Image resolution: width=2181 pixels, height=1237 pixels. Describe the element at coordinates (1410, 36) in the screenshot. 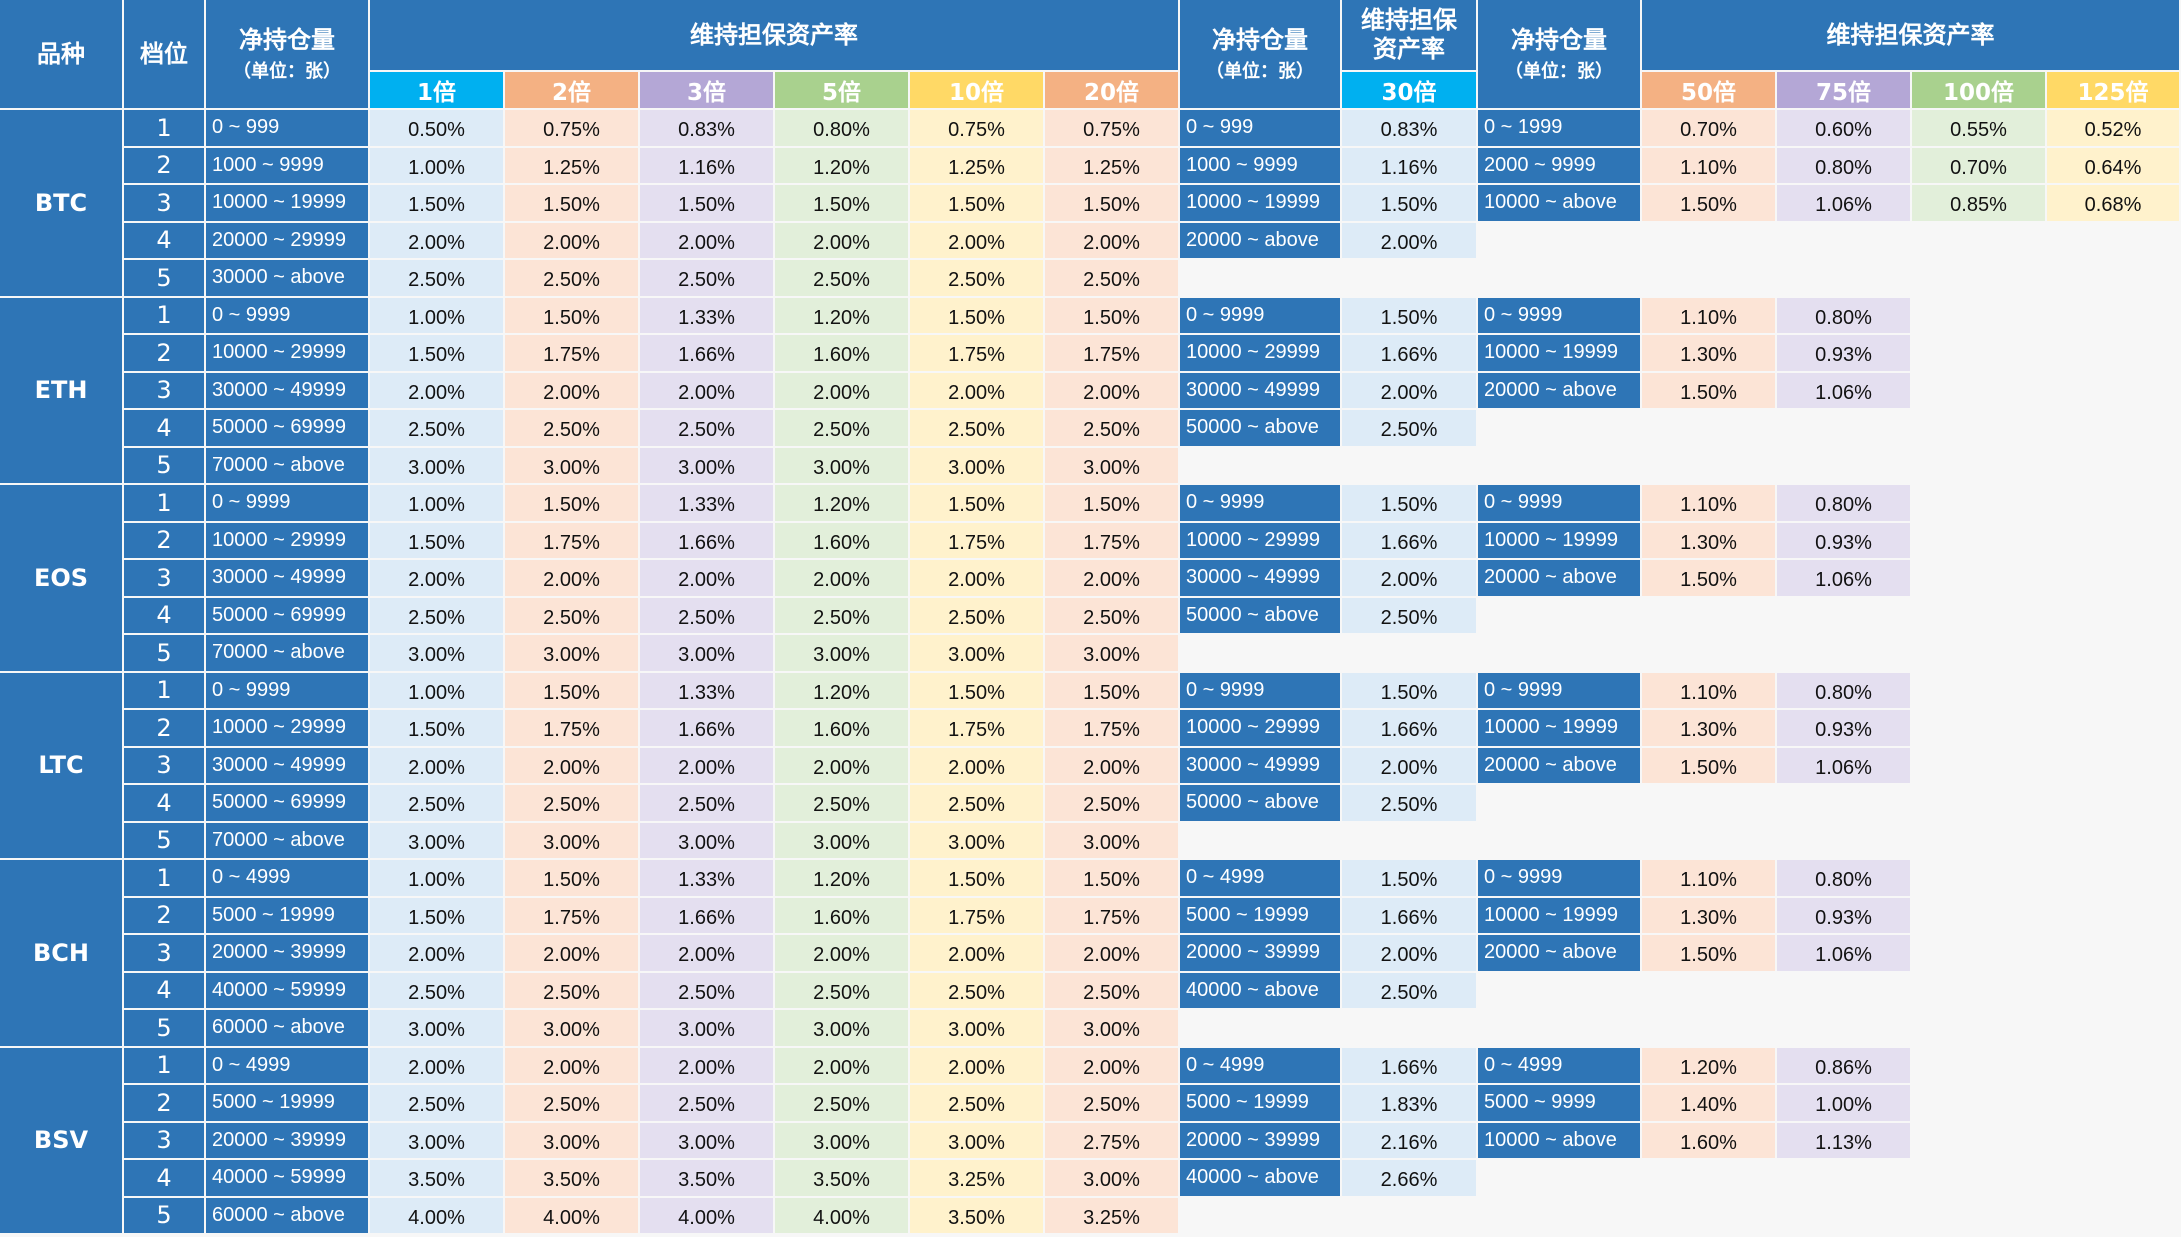

I see `header-margin-rate-30: 维持担保 资产率` at that location.